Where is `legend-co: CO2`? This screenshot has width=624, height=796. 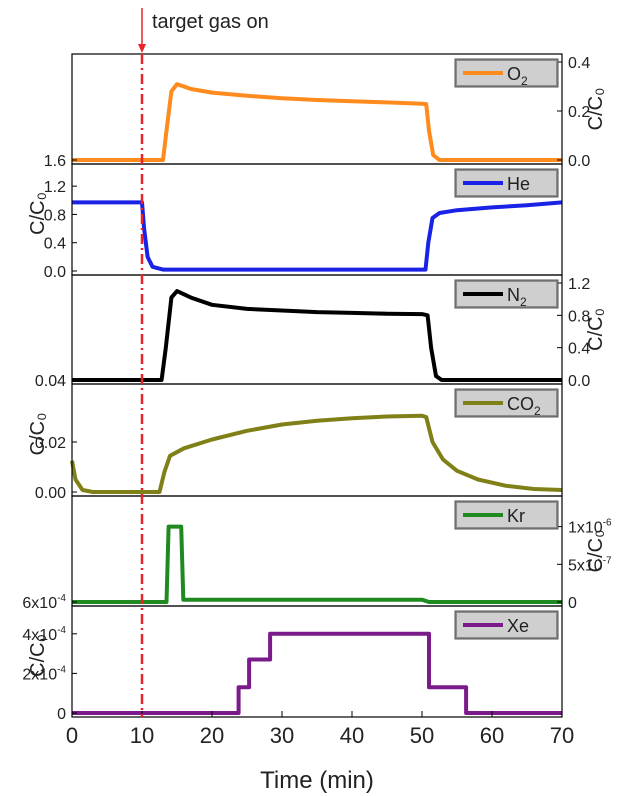 legend-co: CO2 is located at coordinates (506, 403).